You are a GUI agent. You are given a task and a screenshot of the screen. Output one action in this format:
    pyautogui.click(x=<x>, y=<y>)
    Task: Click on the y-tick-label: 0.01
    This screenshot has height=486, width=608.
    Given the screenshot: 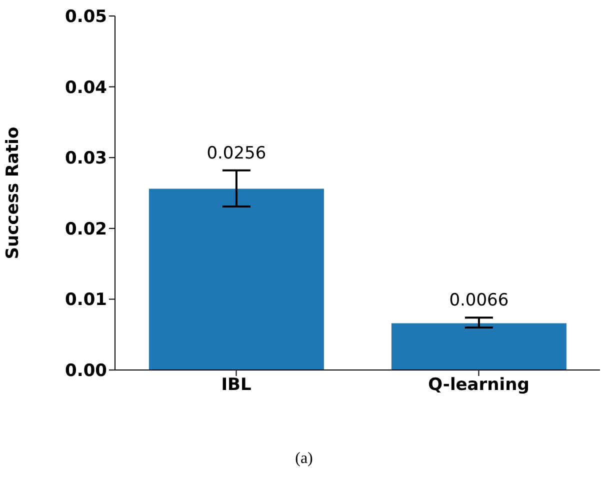 What is the action you would take?
    pyautogui.click(x=86, y=300)
    